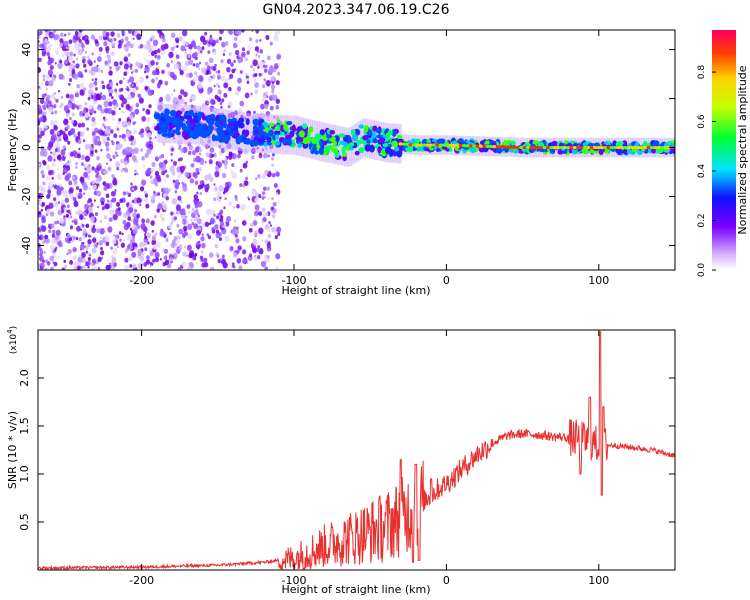  What do you see at coordinates (241, 131) in the screenshot?
I see `spectrogram-halo` at bounding box center [241, 131].